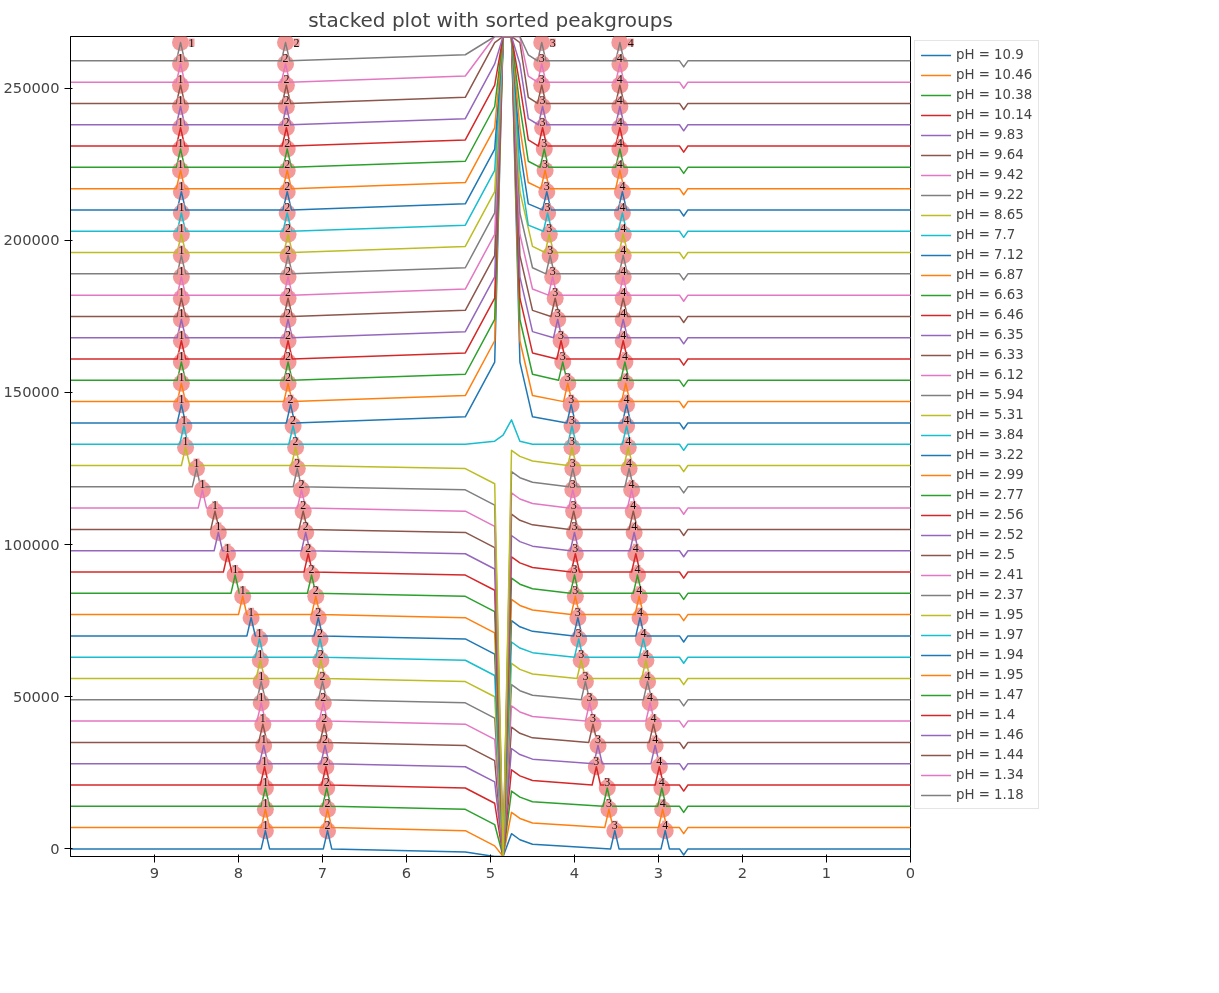 This screenshot has width=1219, height=993. Describe the element at coordinates (990, 54) in the screenshot. I see `legend-label: pH = 10.9` at that location.